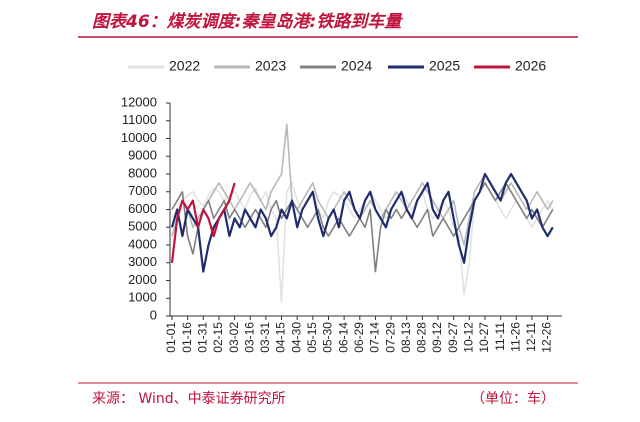  What do you see at coordinates (139, 137) in the screenshot?
I see `y-tick-label: 10000` at bounding box center [139, 137].